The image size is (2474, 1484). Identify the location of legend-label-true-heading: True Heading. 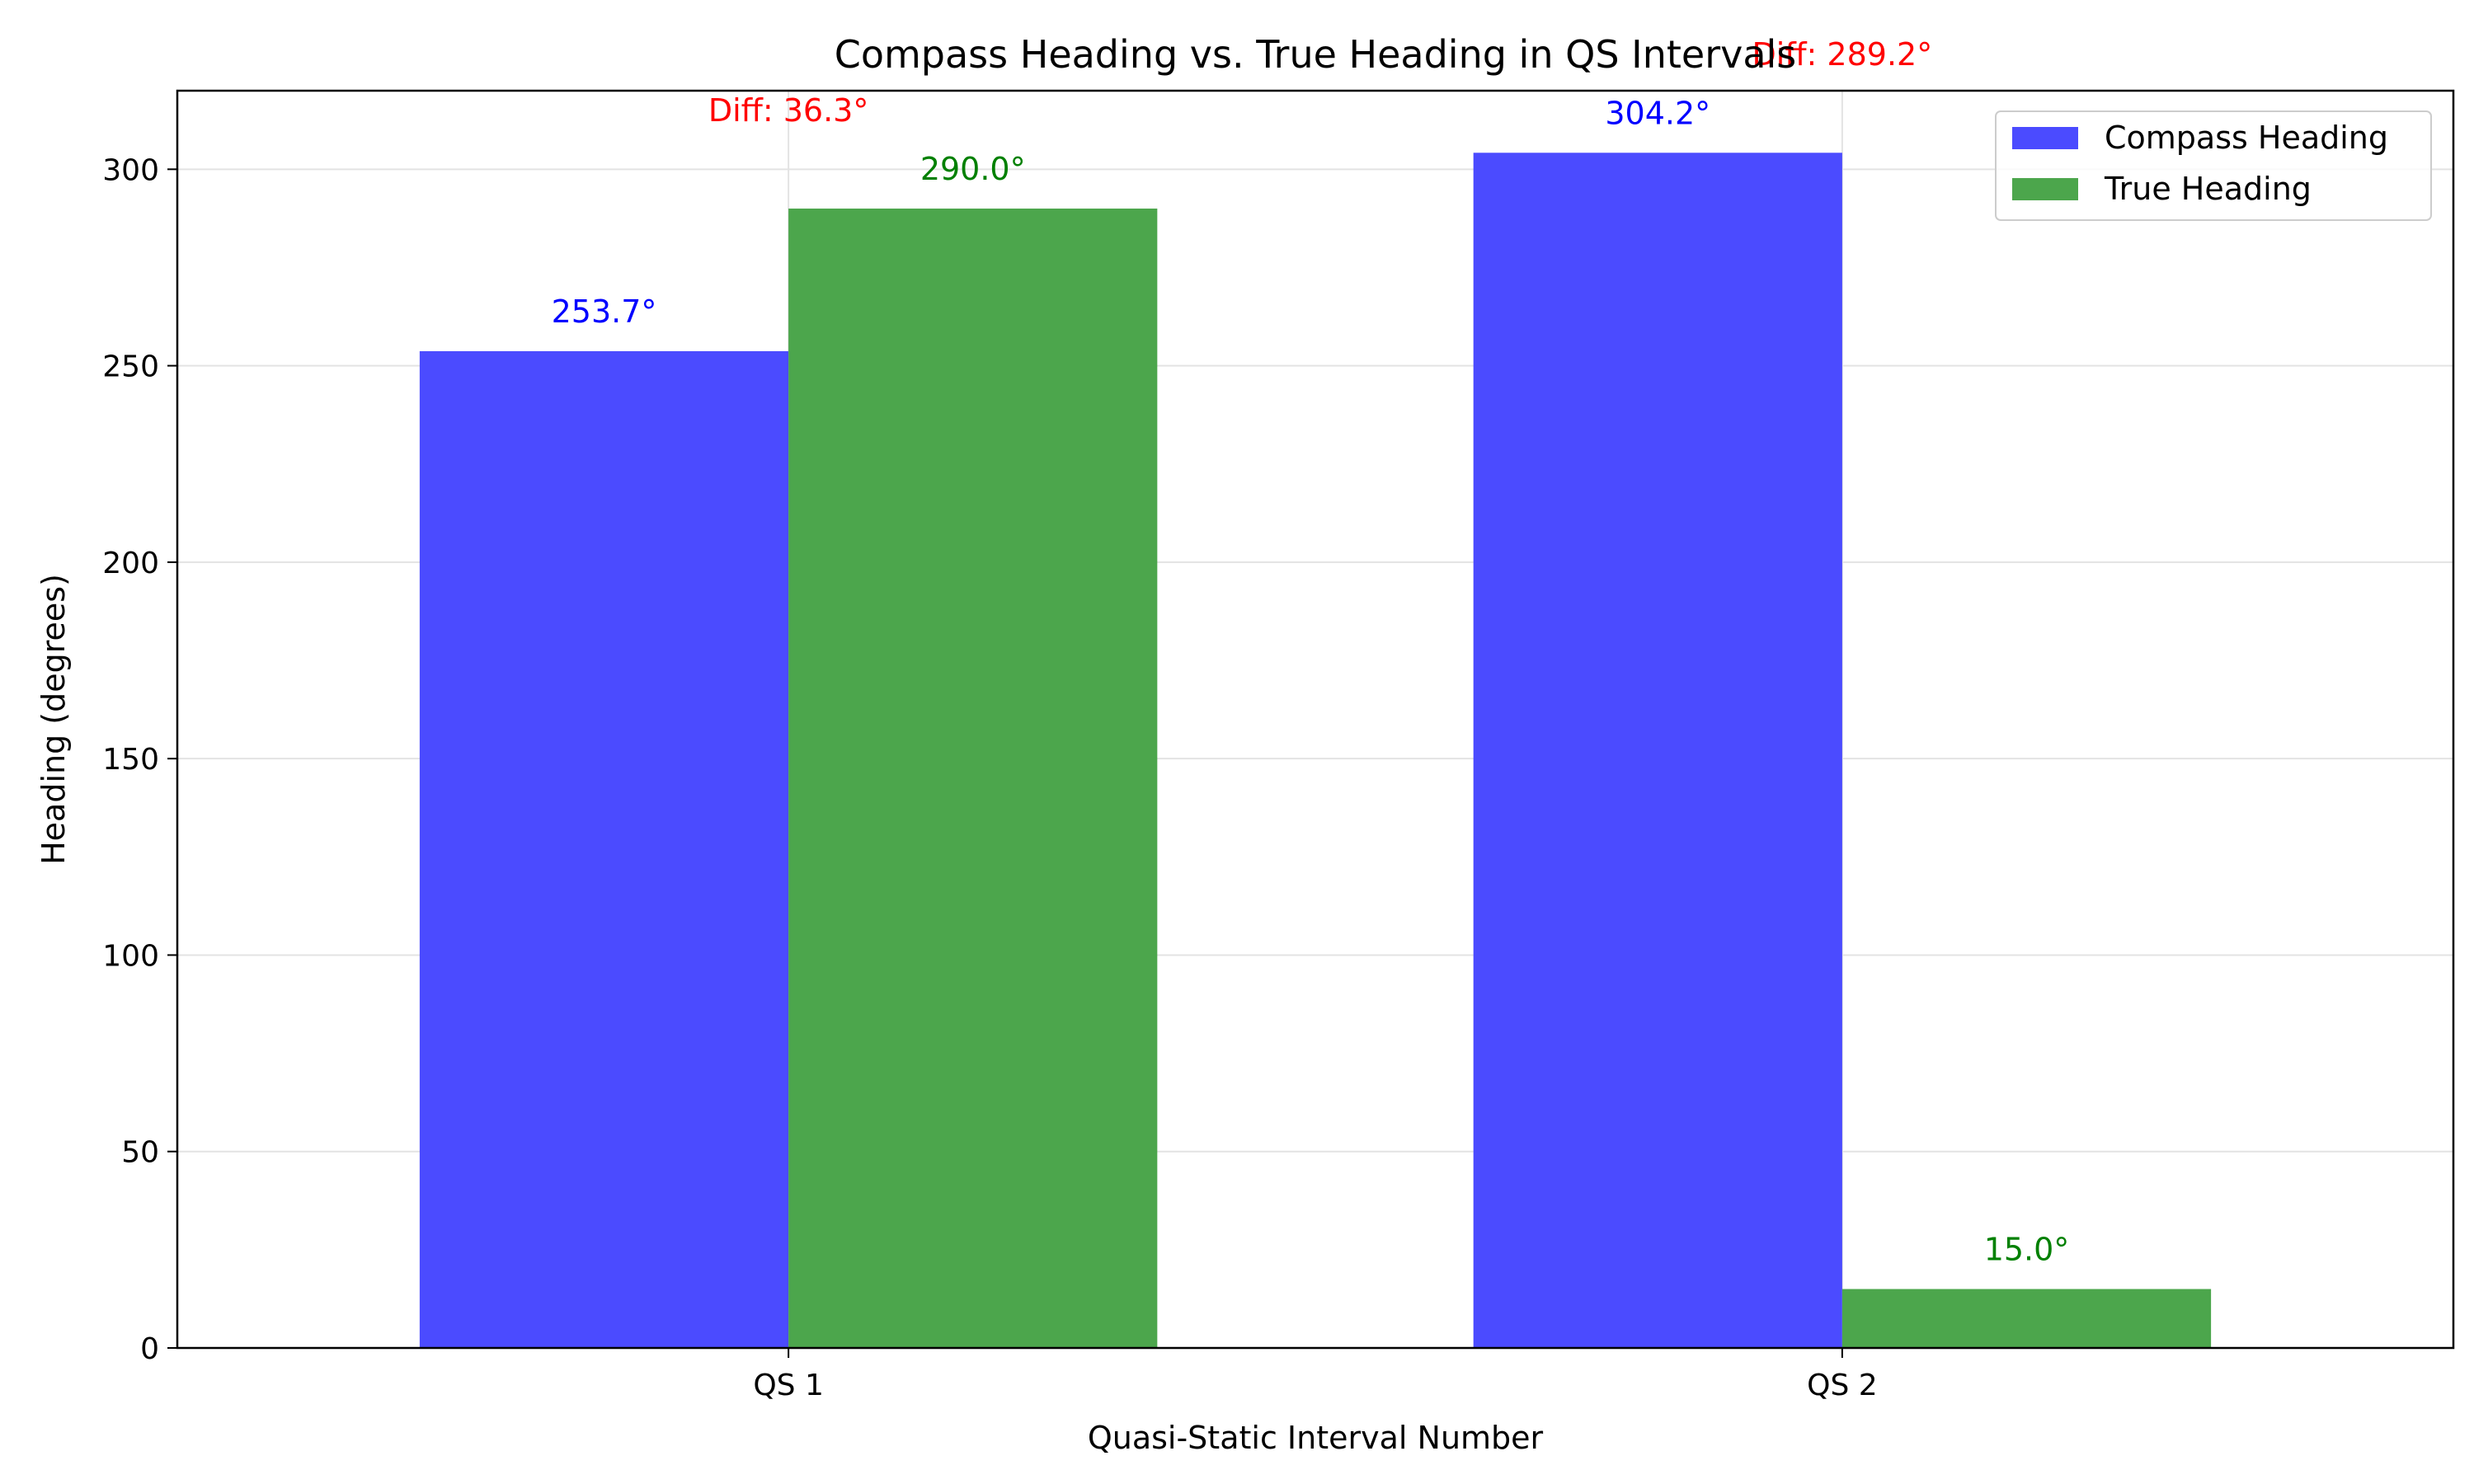
(2208, 189).